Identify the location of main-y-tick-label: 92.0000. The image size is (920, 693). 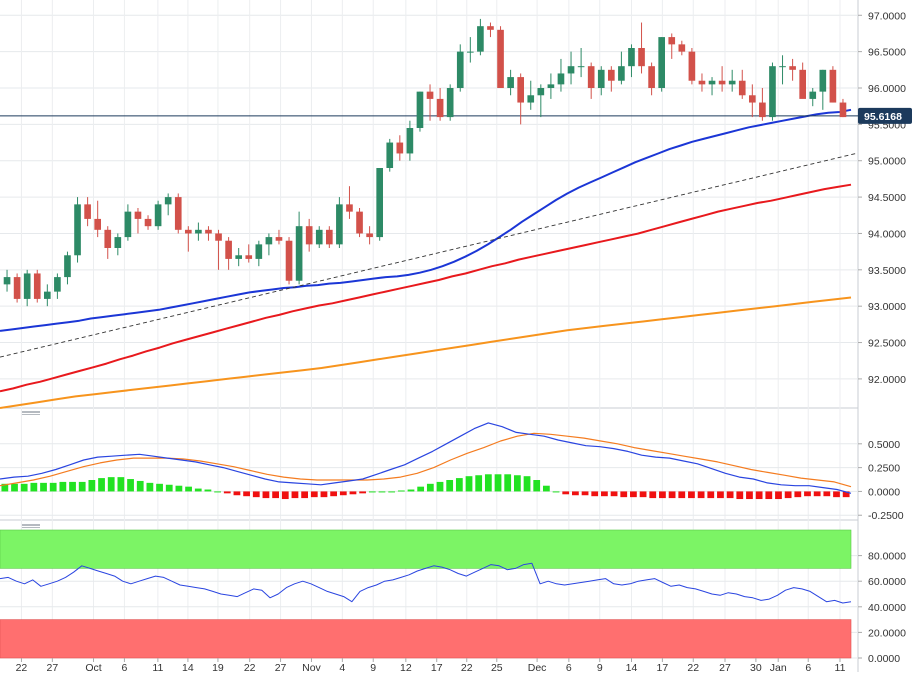
(887, 380).